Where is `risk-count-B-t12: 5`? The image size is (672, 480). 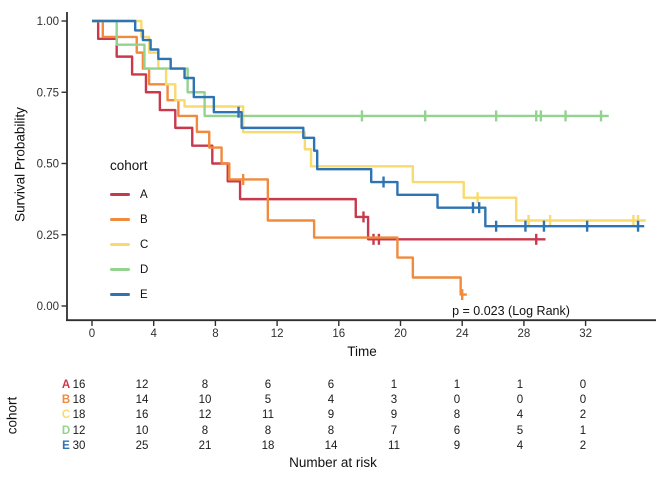 risk-count-B-t12: 5 is located at coordinates (268, 400).